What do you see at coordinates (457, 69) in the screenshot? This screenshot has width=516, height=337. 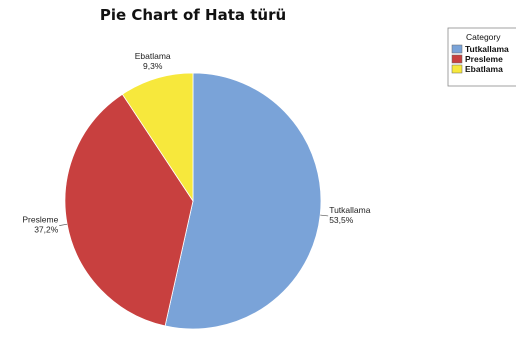 I see `legend-swatch-ebatlama` at bounding box center [457, 69].